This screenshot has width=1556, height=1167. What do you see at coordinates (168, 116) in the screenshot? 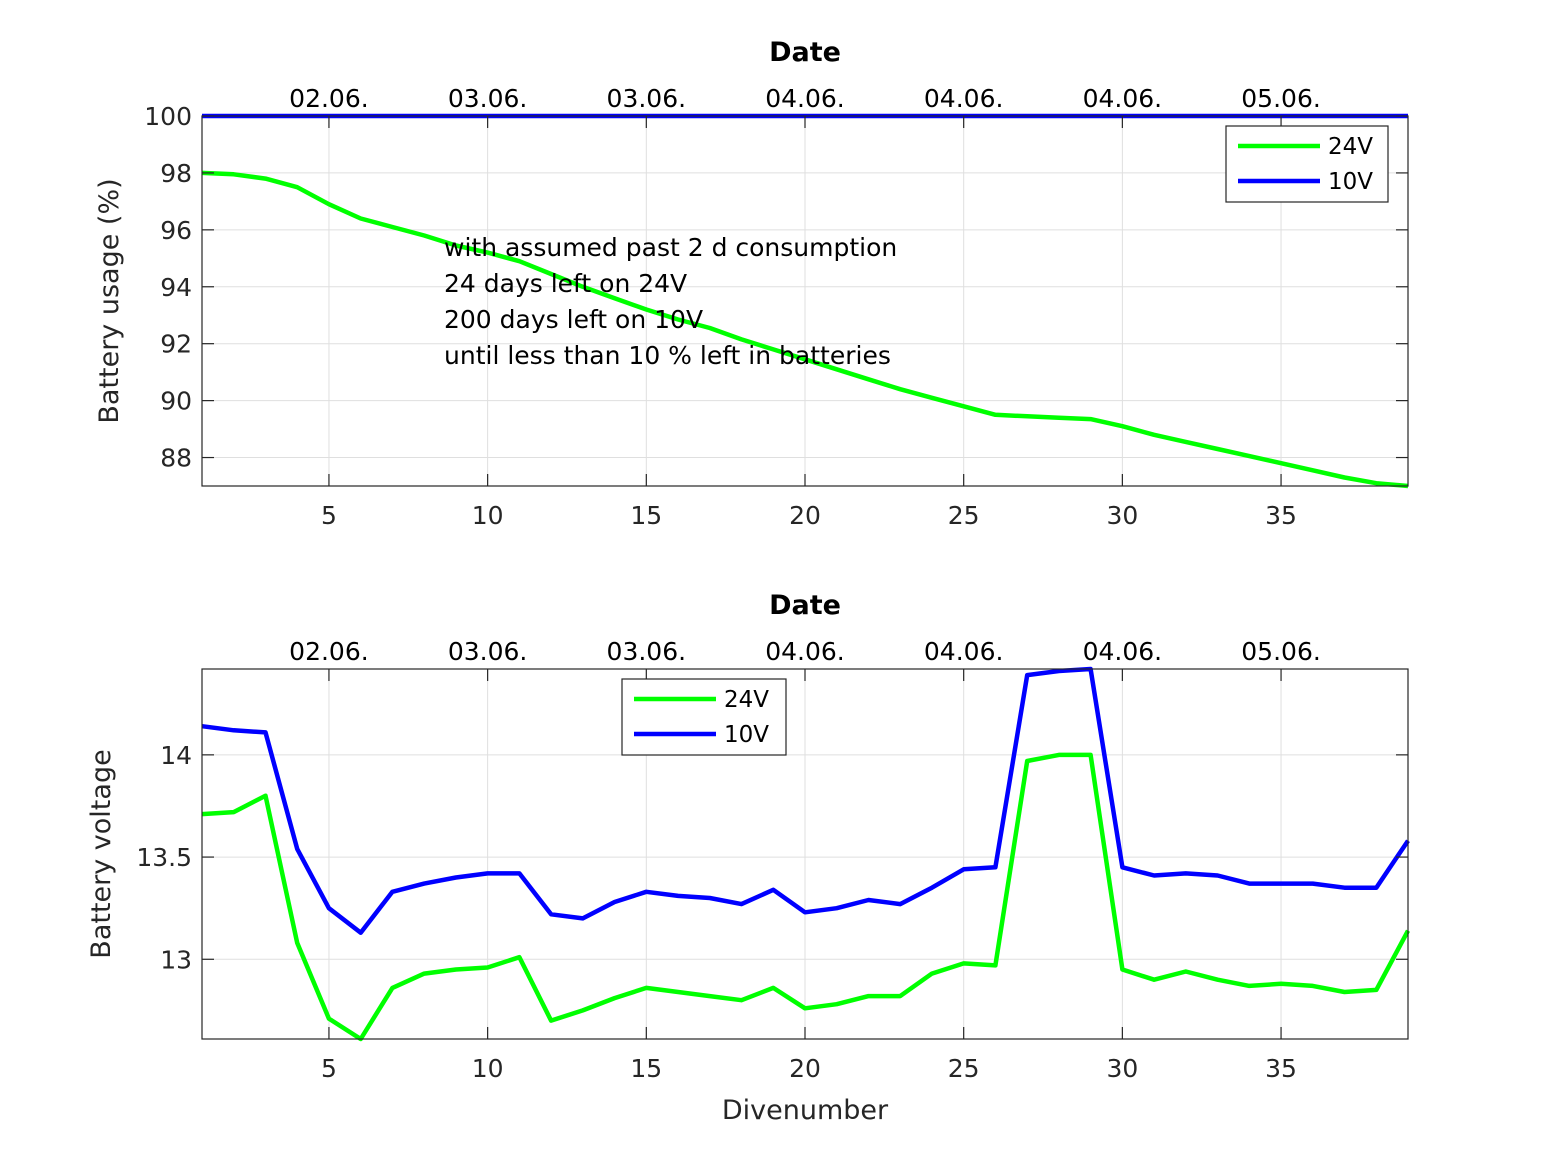
I see `y-tick-label: 100` at bounding box center [168, 116].